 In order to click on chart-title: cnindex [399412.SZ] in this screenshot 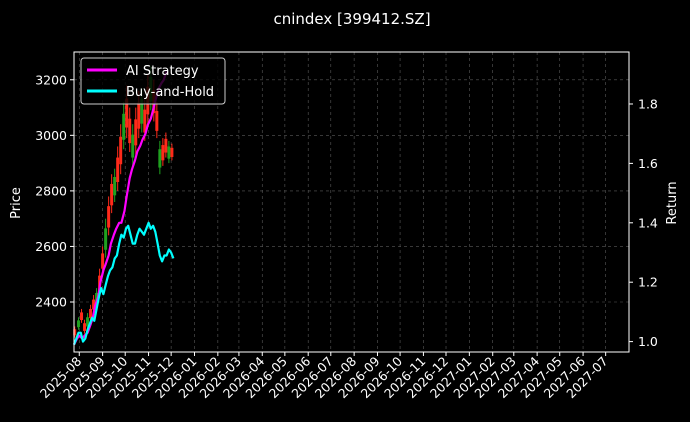, I will do `click(351, 19)`.